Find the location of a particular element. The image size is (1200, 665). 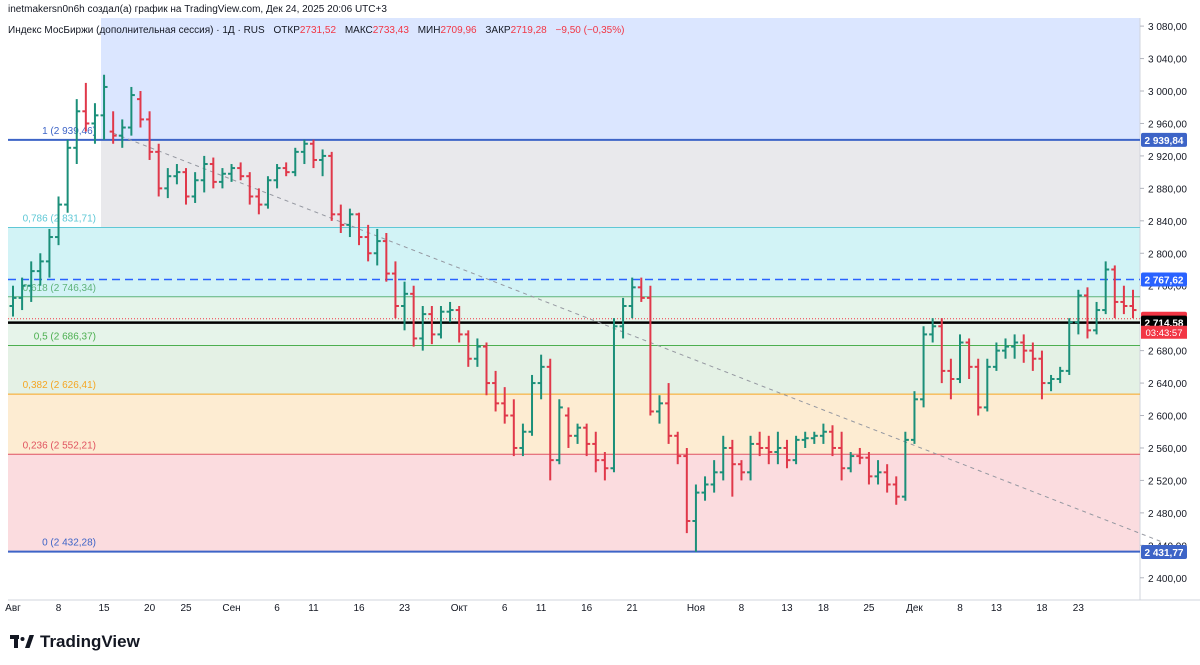

fib-label: 0 (2 432,28) is located at coordinates (69, 543).